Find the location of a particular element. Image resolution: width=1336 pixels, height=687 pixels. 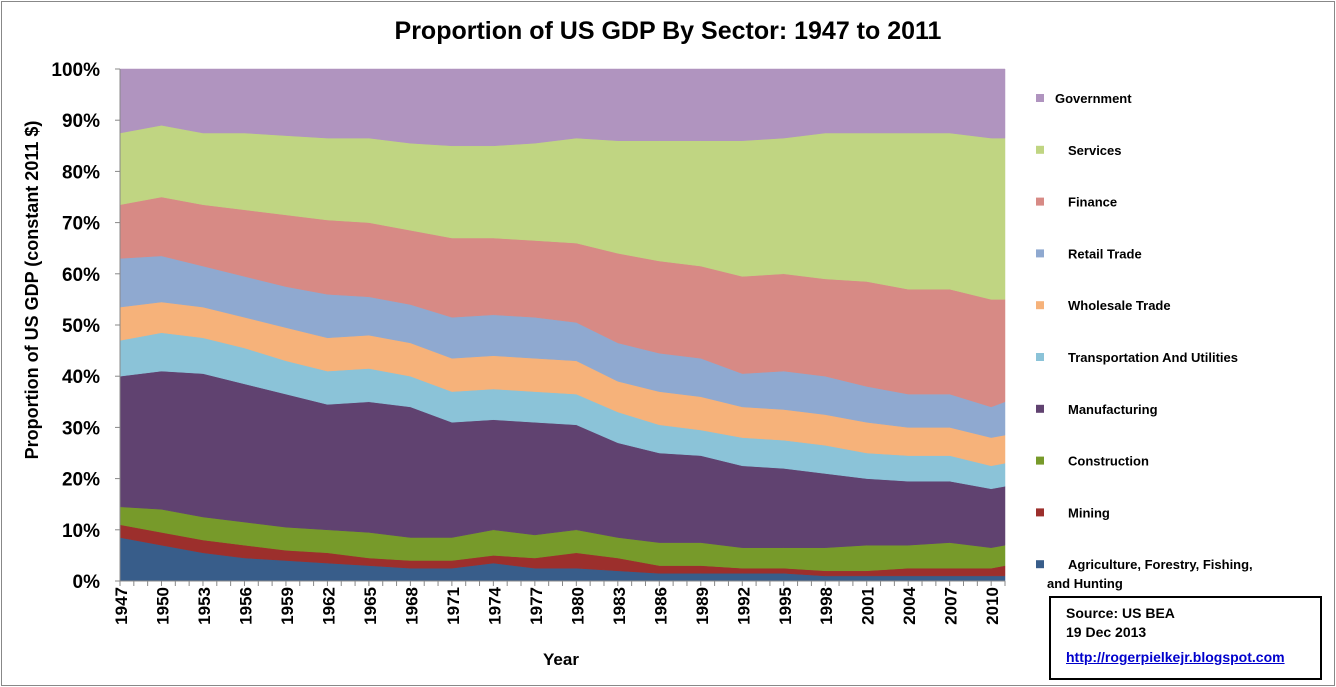

legend-item: Retail Trade is located at coordinates (1089, 253).